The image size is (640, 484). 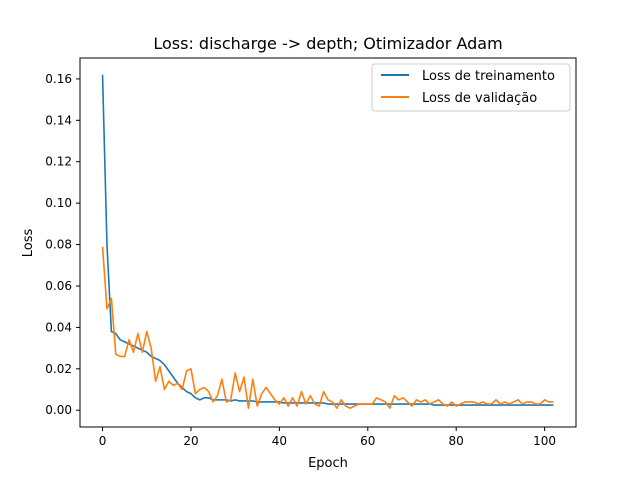 What do you see at coordinates (58, 79) in the screenshot?
I see `y-tick-label: 0.16` at bounding box center [58, 79].